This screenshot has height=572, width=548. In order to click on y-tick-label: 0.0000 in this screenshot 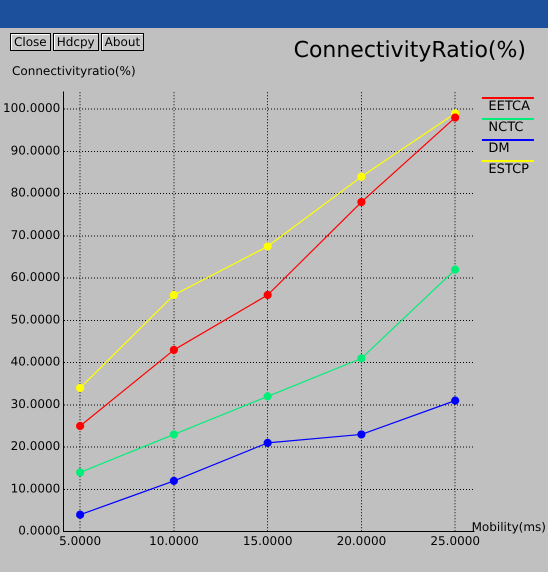, I will do `click(39, 531)`.